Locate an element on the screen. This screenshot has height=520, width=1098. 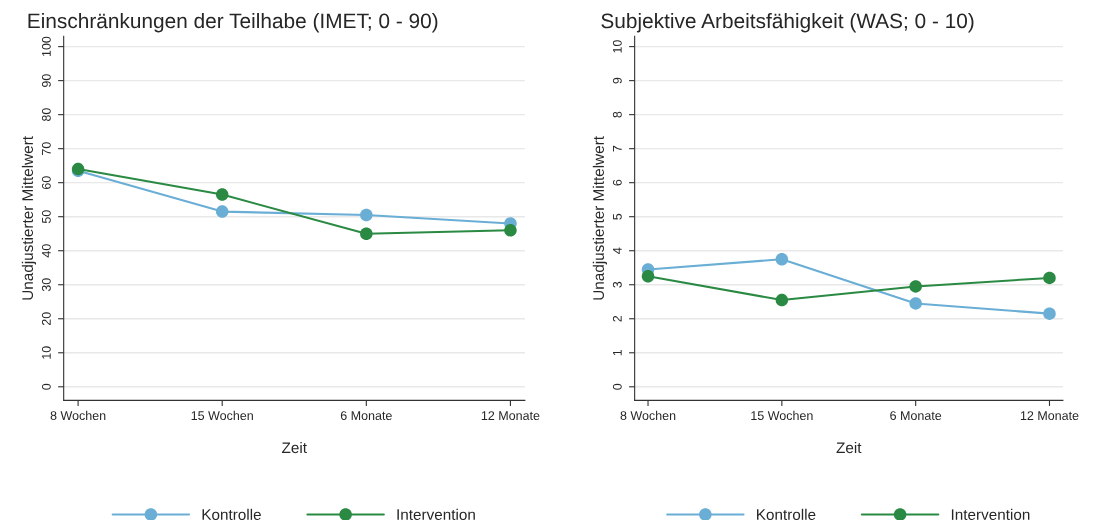
y-tick-label: 40 is located at coordinates (46, 251).